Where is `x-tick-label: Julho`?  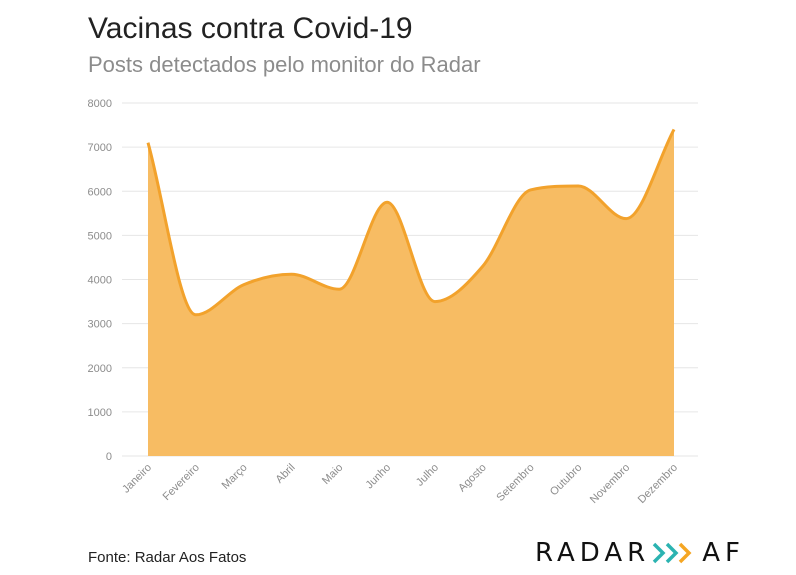 x-tick-label: Julho is located at coordinates (427, 475).